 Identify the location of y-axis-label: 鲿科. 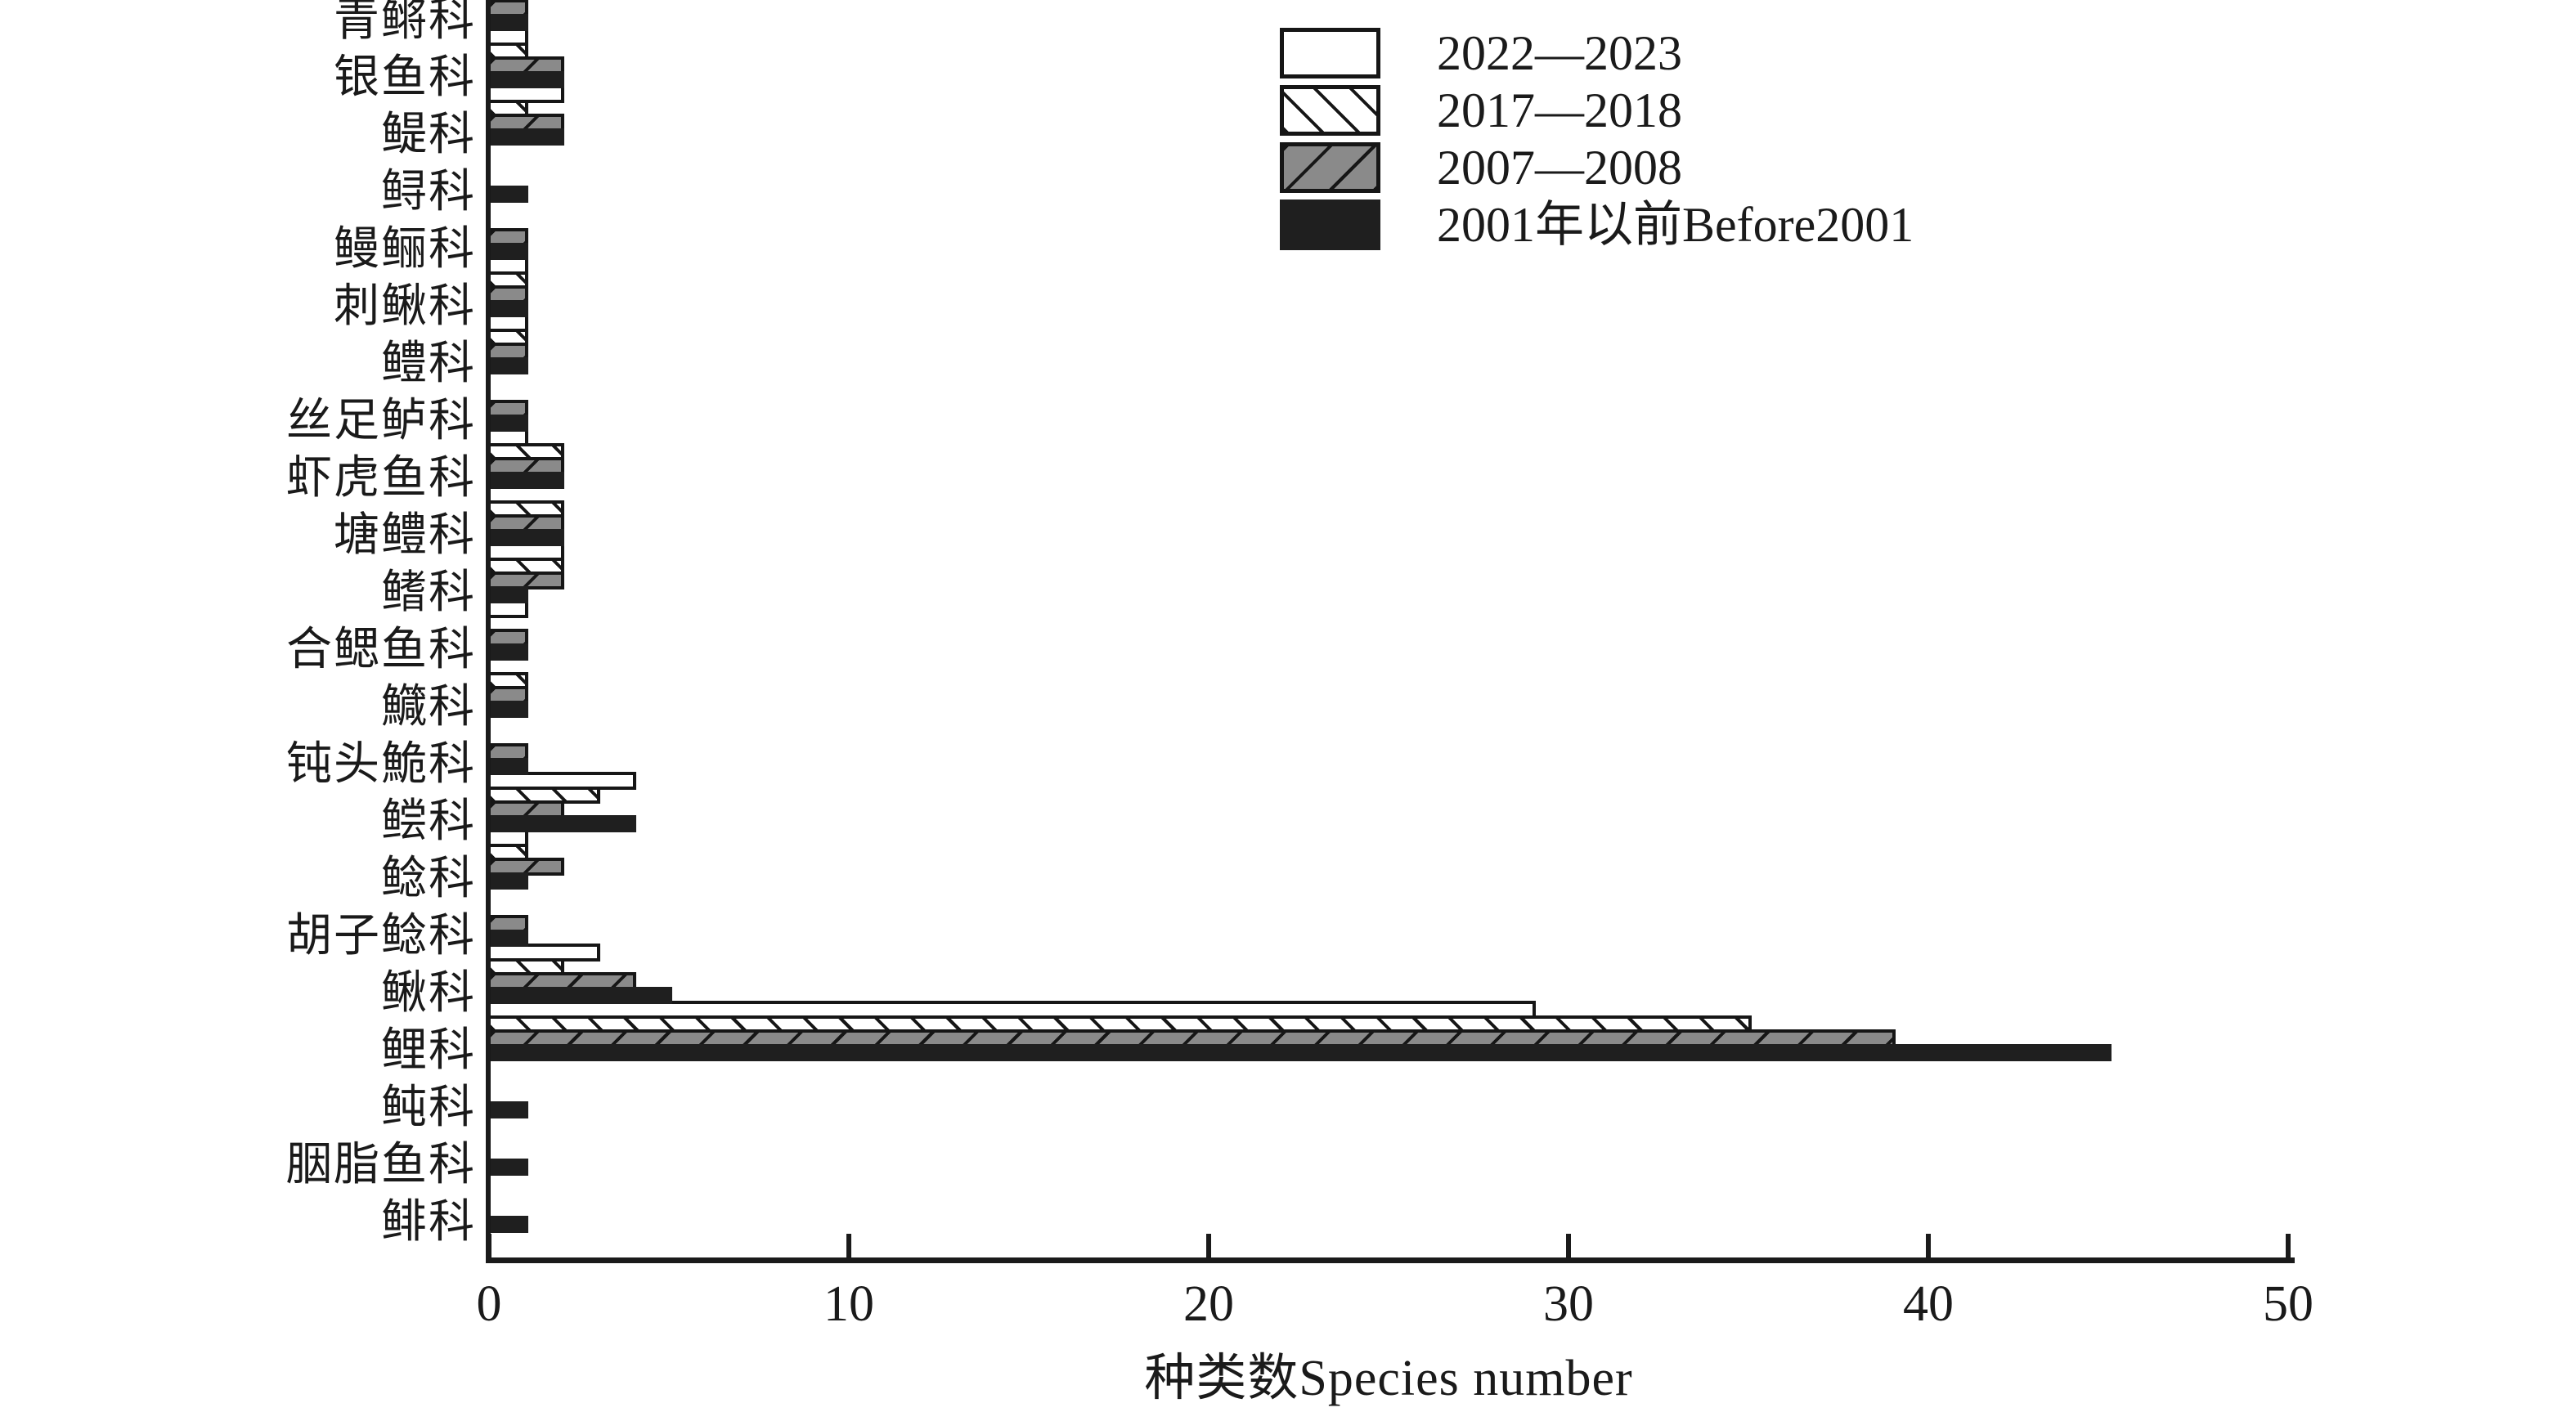
(428, 821).